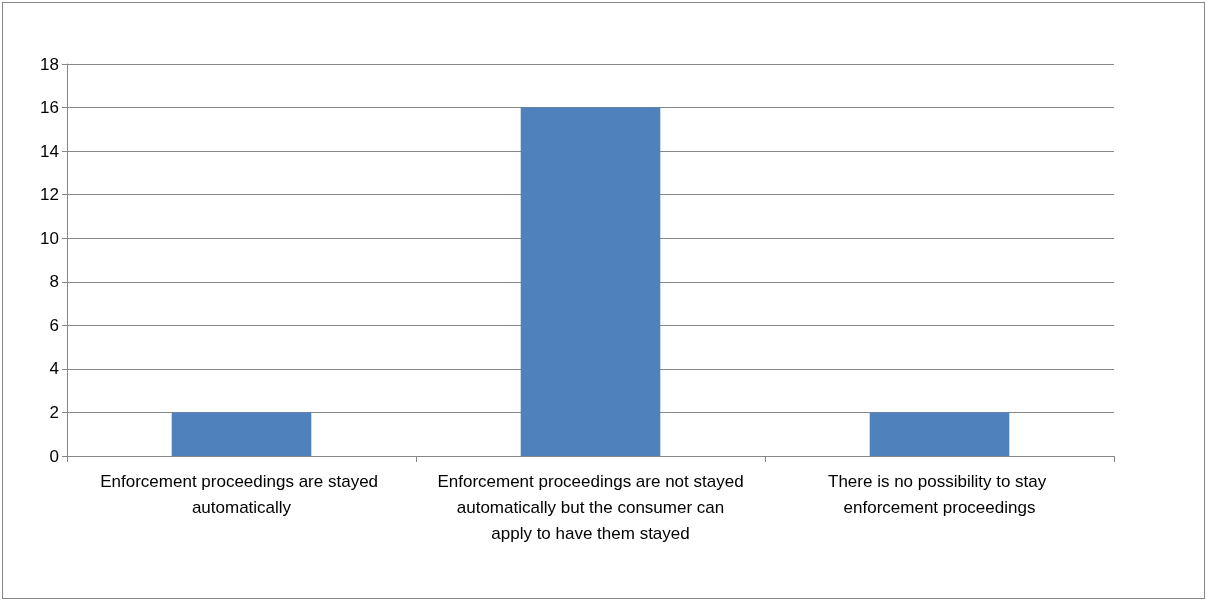 Image resolution: width=1213 pixels, height=601 pixels. What do you see at coordinates (54, 412) in the screenshot?
I see `y-tick-label: 2` at bounding box center [54, 412].